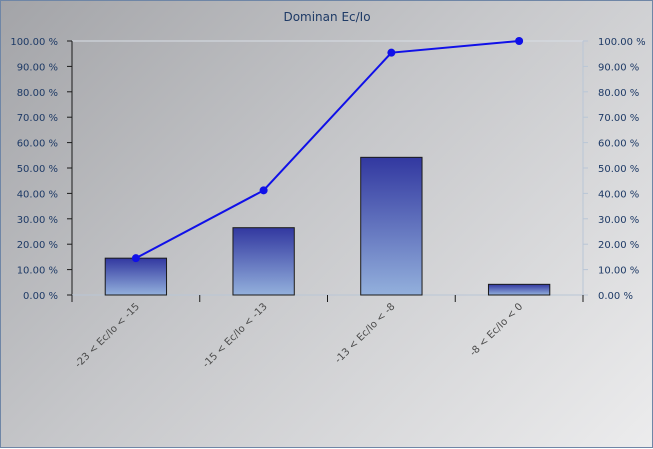 Image resolution: width=653 pixels, height=449 pixels. Describe the element at coordinates (618, 220) in the screenshot. I see `y2-tick-label: 30.00 %` at that location.